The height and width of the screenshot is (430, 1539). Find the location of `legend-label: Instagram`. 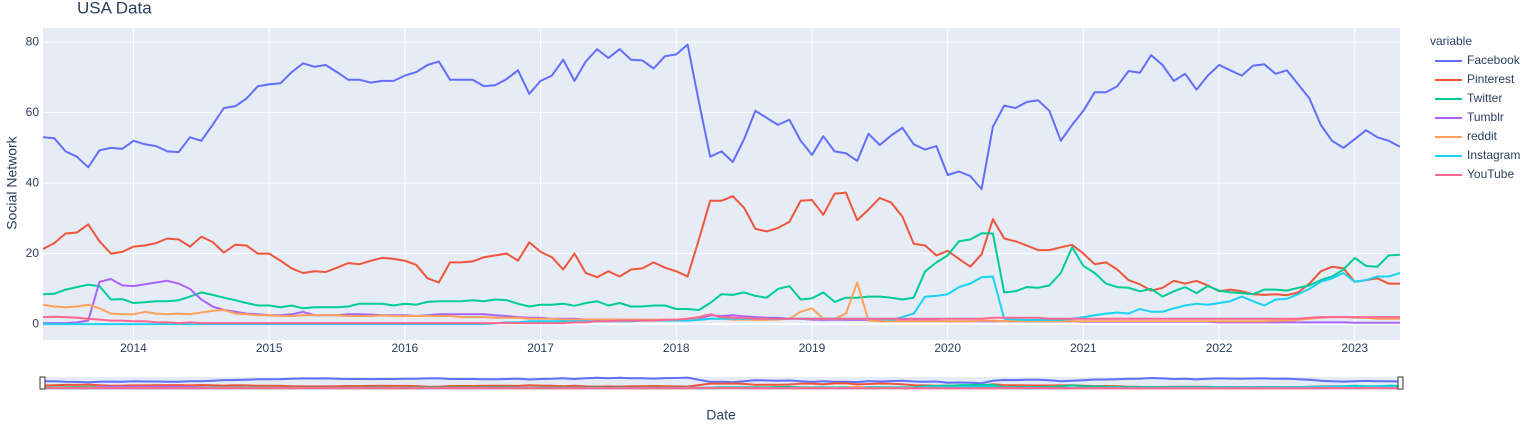

legend-label: Instagram is located at coordinates (1493, 155).